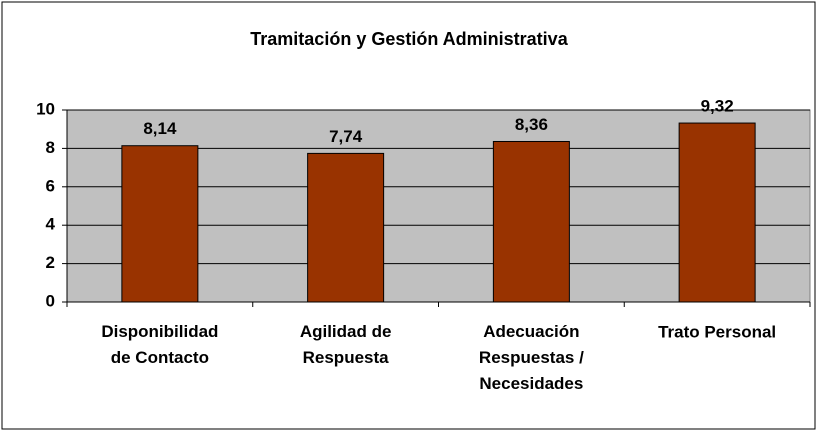 This screenshot has width=818, height=432. Describe the element at coordinates (50, 147) in the screenshot. I see `y-tick-label: 8` at that location.